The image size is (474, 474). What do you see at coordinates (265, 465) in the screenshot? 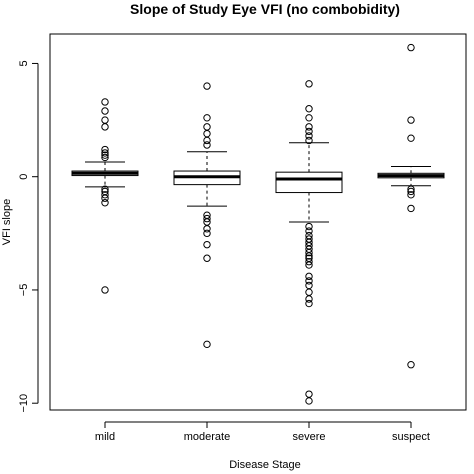
I see `x-axis-label: Disease Stage` at bounding box center [265, 465].